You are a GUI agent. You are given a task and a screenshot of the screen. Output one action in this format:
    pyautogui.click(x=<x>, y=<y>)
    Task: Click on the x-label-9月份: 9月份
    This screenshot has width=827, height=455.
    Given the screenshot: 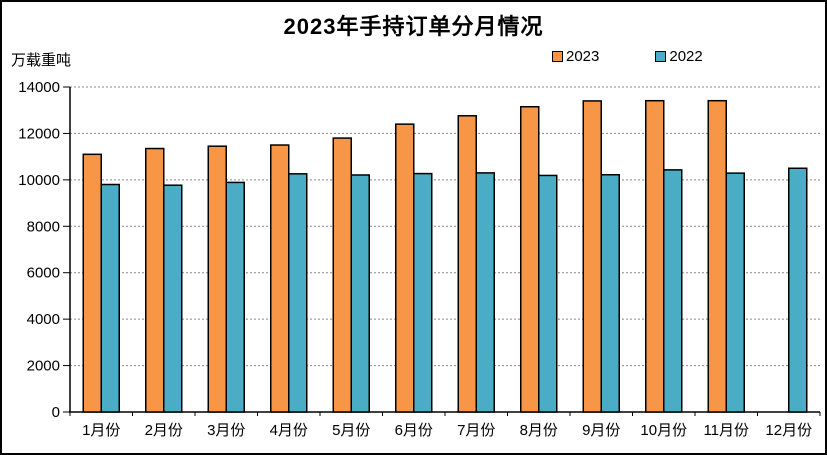 What is the action you would take?
    pyautogui.click(x=601, y=430)
    